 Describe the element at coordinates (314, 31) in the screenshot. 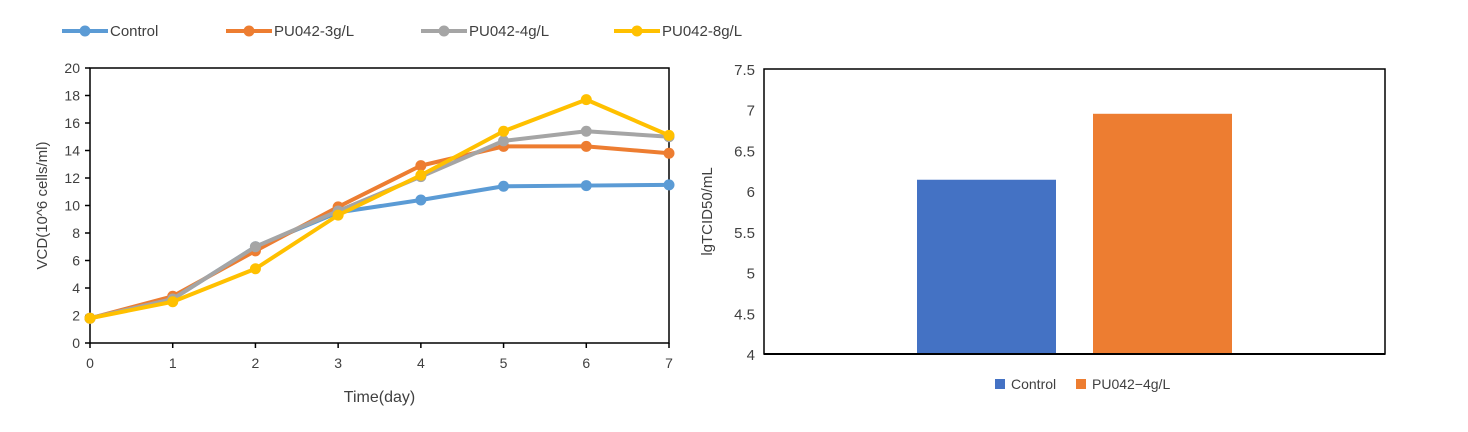

I see `legend-label: PU042-3g/L` at that location.